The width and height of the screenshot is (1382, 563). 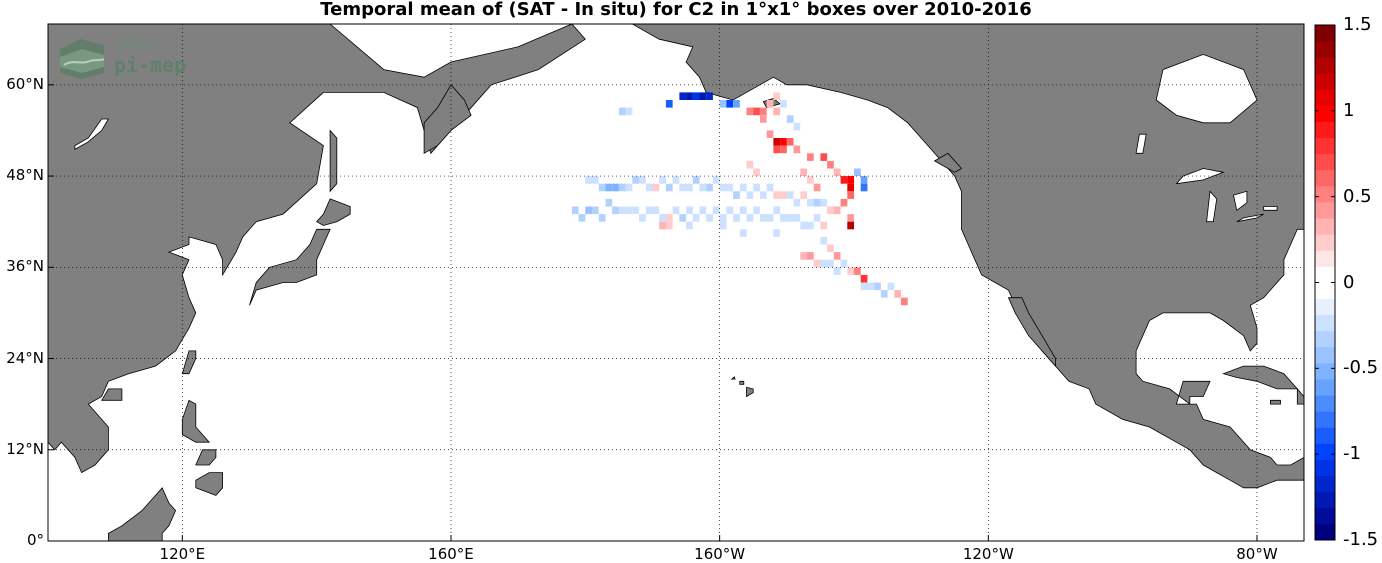 What do you see at coordinates (1275, 402) in the screenshot?
I see `land-jamaica` at bounding box center [1275, 402].